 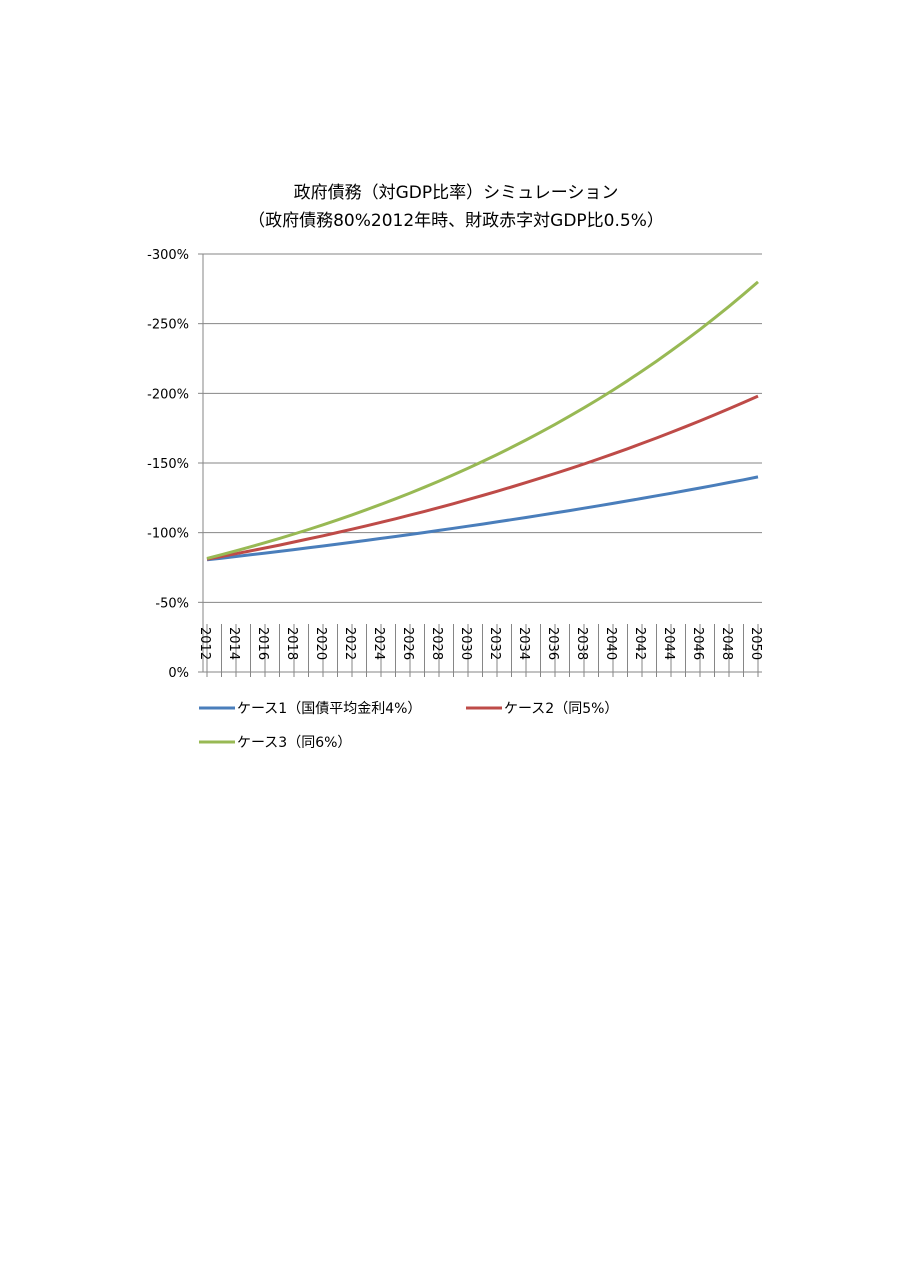 I want to click on x-tick-label: 2050, so click(x=755, y=643).